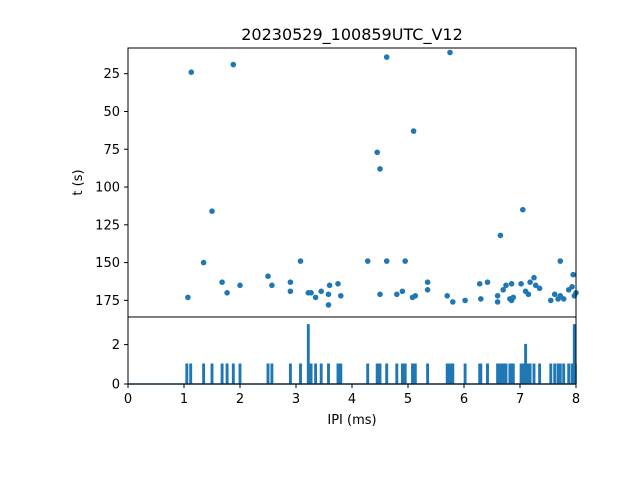 The height and width of the screenshot is (480, 640). Describe the element at coordinates (351, 420) in the screenshot. I see `x-axis-label: IPI (ms)` at that location.